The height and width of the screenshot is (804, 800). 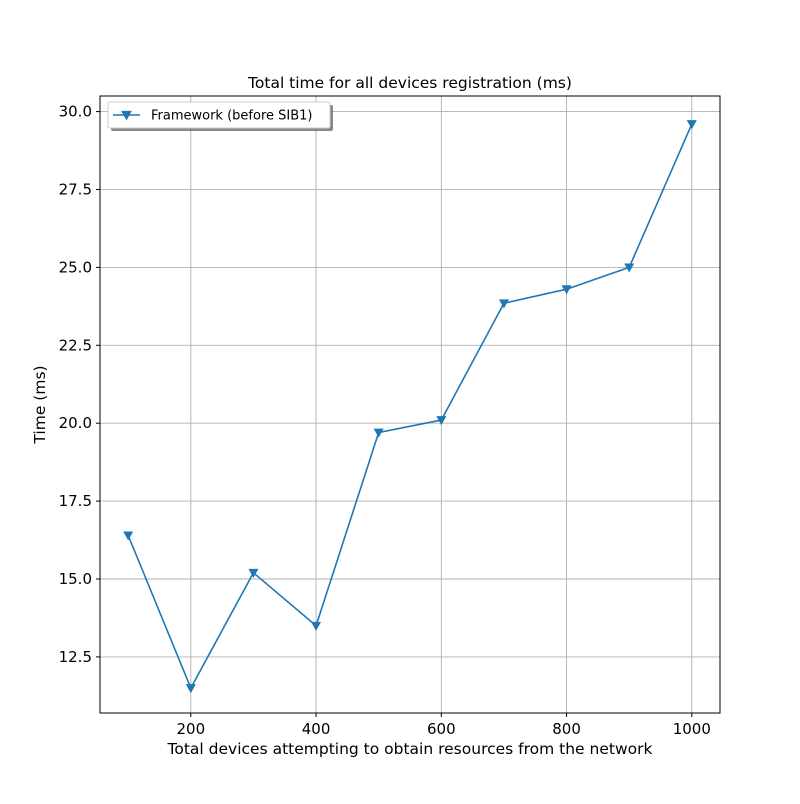 What do you see at coordinates (190, 729) in the screenshot?
I see `x-tick-label: 200` at bounding box center [190, 729].